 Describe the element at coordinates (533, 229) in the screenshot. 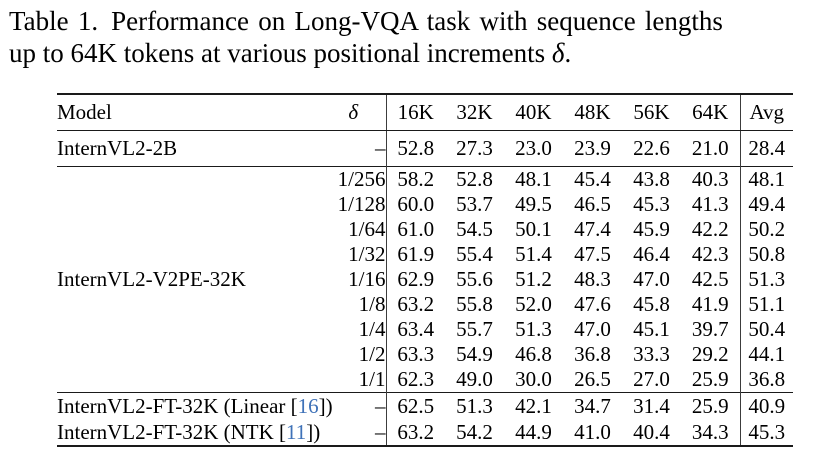

I see `score-cell: 50.1` at that location.